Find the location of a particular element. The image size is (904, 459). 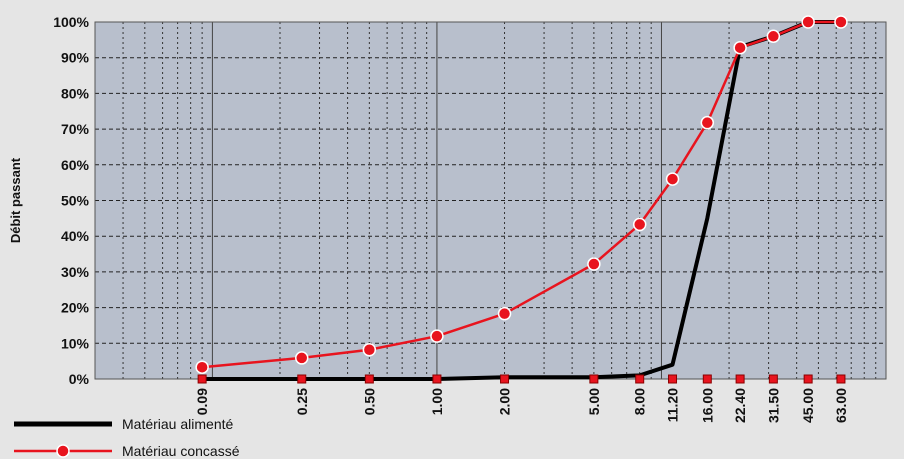

x-tick-label: 8.00 is located at coordinates (640, 401).